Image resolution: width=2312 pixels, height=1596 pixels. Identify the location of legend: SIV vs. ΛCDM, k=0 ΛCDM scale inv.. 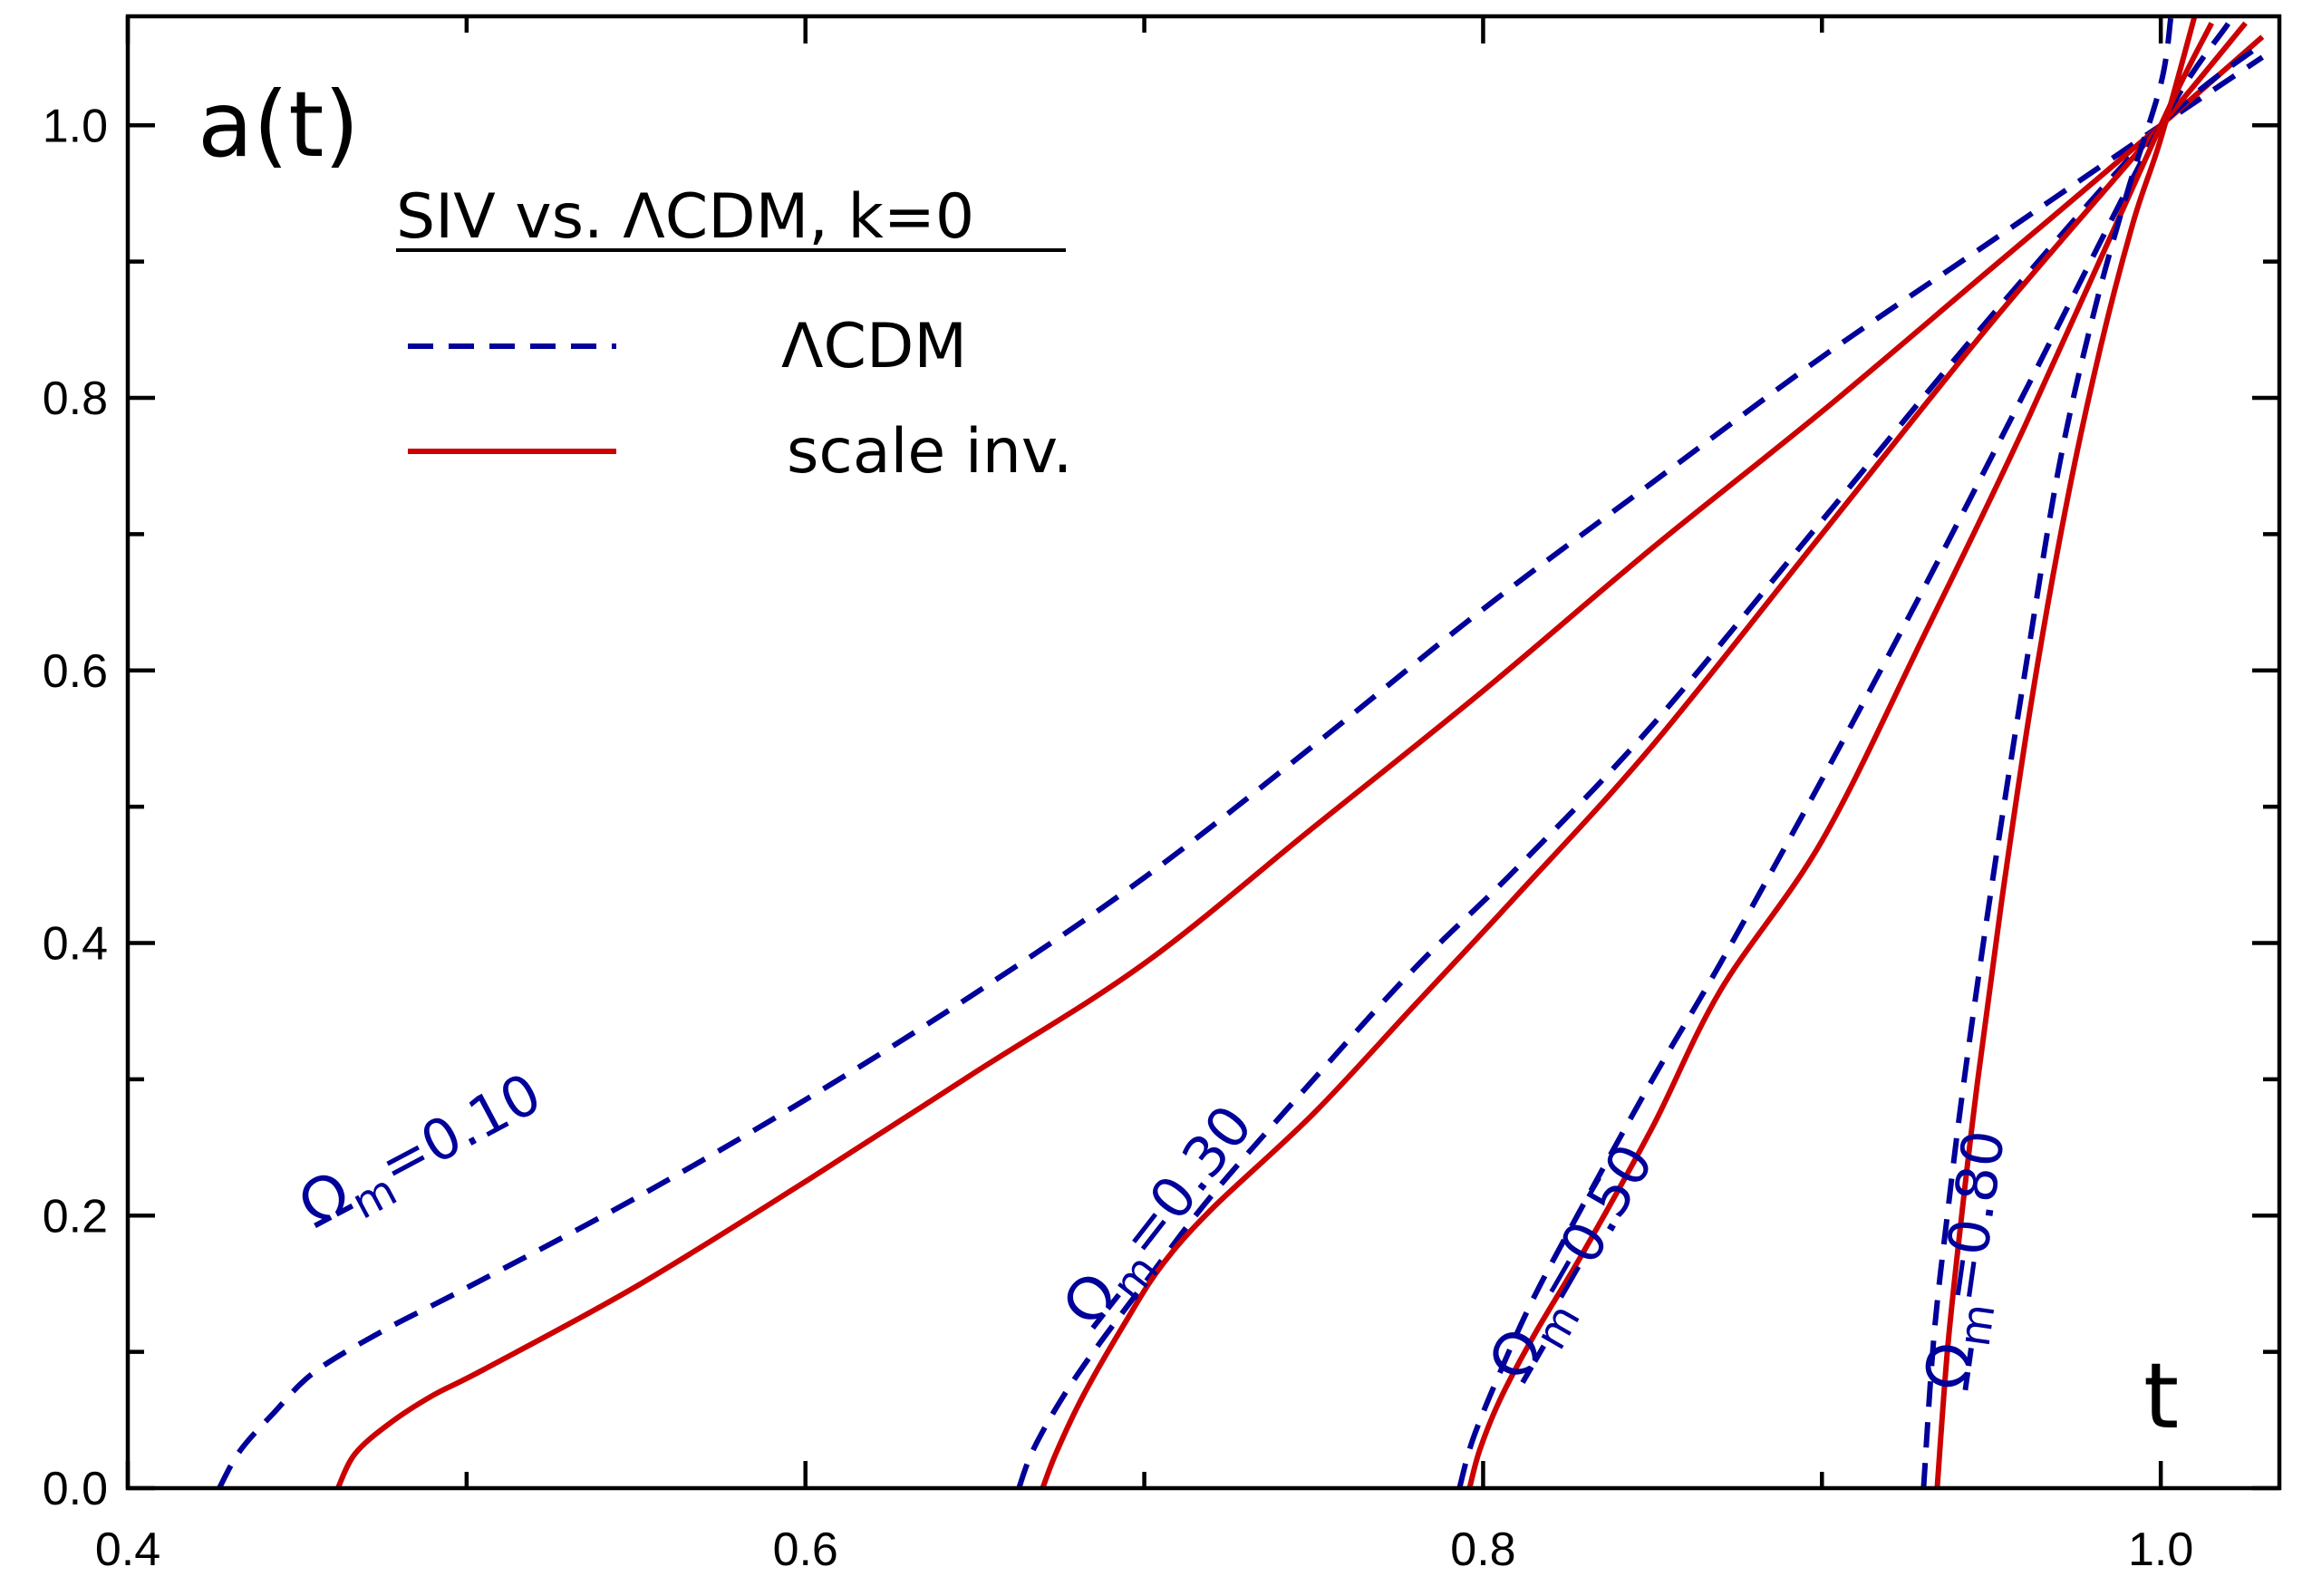
(734, 334).